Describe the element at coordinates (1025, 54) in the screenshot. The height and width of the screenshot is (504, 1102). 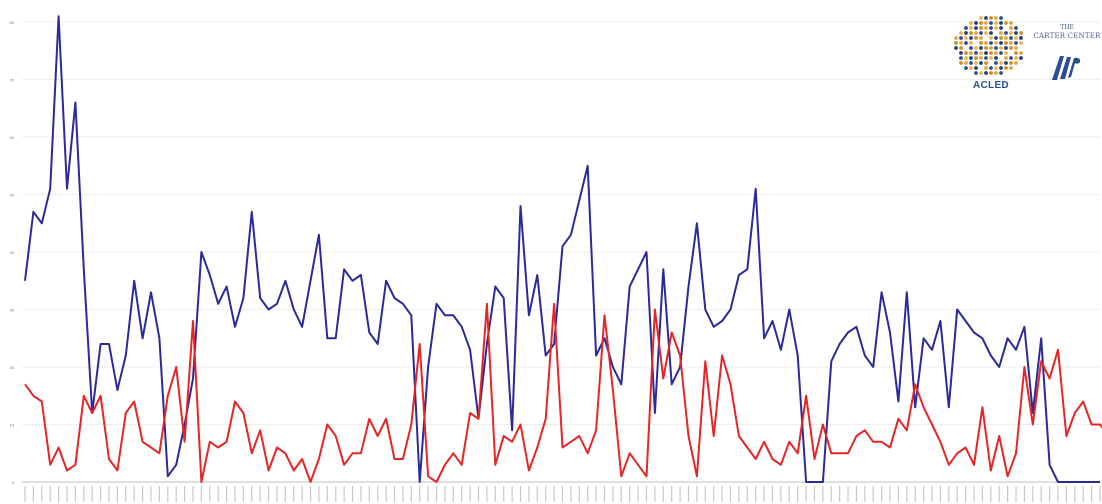
I see `logos: ACLED THE CARTER CENTER` at that location.